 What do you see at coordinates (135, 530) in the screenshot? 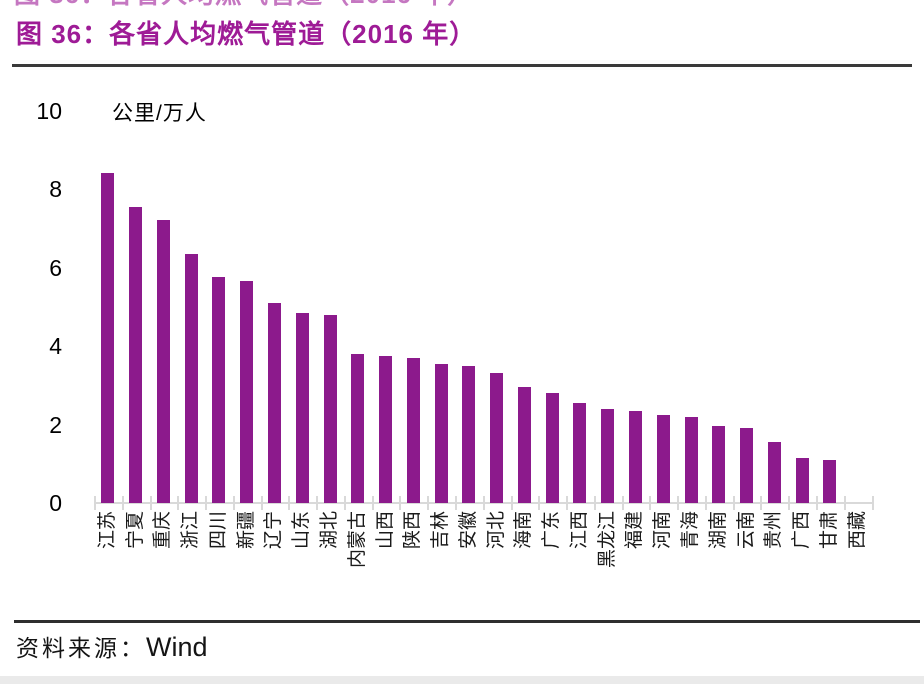
I see `x-axis-label: 宁夏` at bounding box center [135, 530].